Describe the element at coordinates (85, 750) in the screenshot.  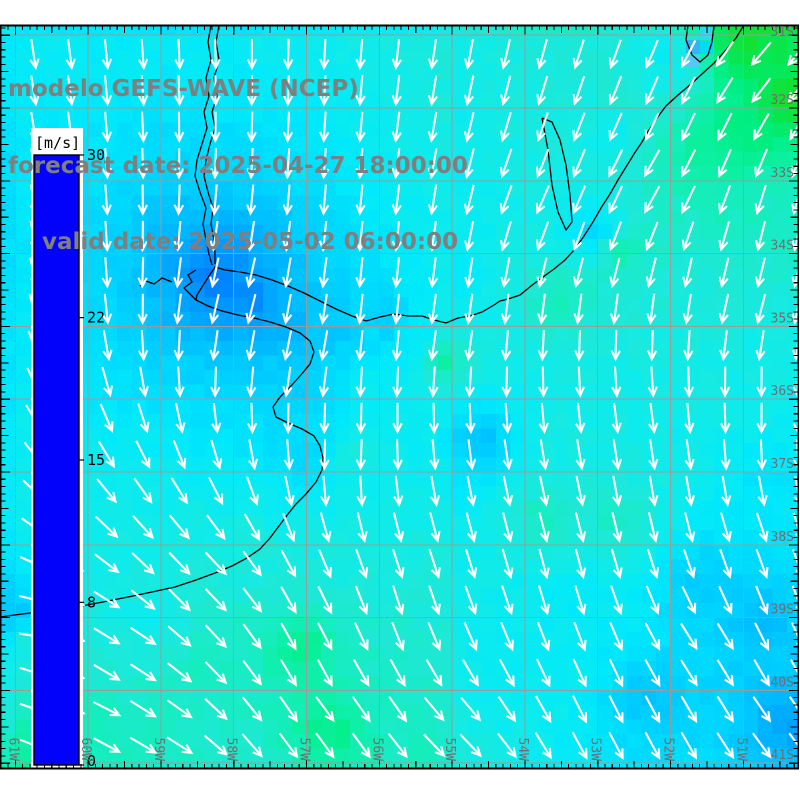
I see `lon-tick-label: 60W` at that location.